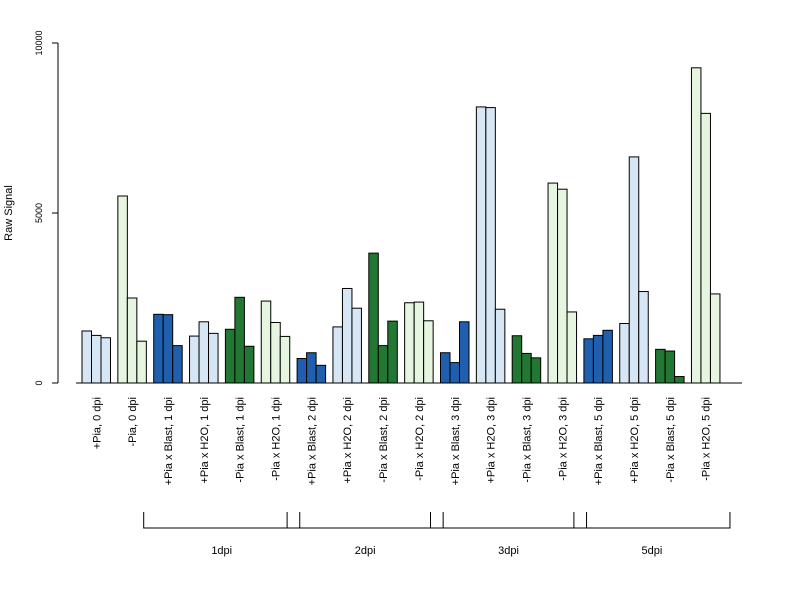  What do you see at coordinates (39, 382) in the screenshot?
I see `y-tick-label: 0` at bounding box center [39, 382].